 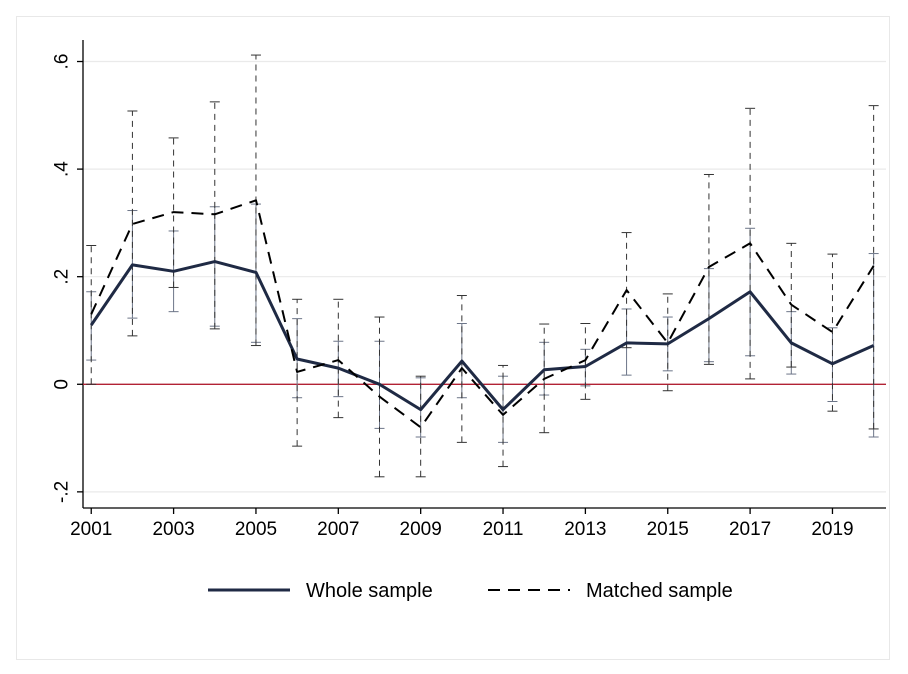 What do you see at coordinates (62, 169) in the screenshot?
I see `y-tick-label-3: .4` at bounding box center [62, 169].